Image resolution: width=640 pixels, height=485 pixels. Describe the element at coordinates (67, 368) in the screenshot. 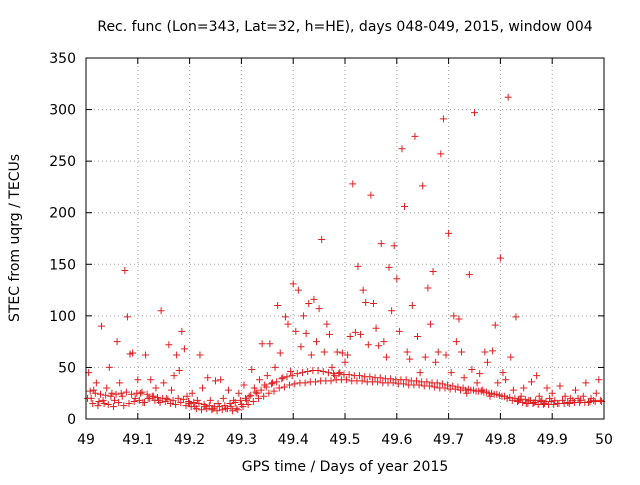

I see `y-tick-label: 50` at that location.